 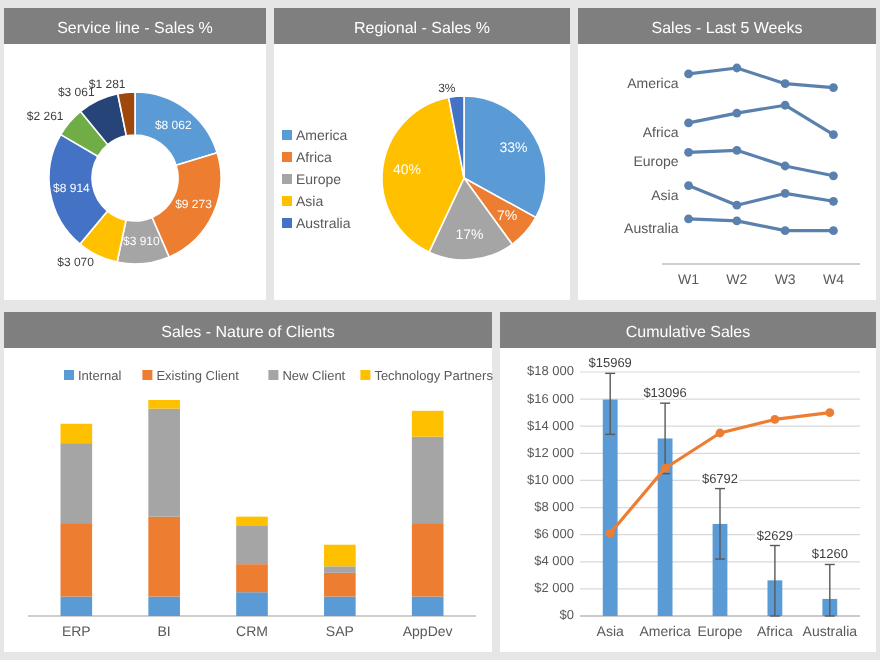 What do you see at coordinates (727, 28) in the screenshot?
I see `chart-title: Sales - Last 5 Weeks` at bounding box center [727, 28].